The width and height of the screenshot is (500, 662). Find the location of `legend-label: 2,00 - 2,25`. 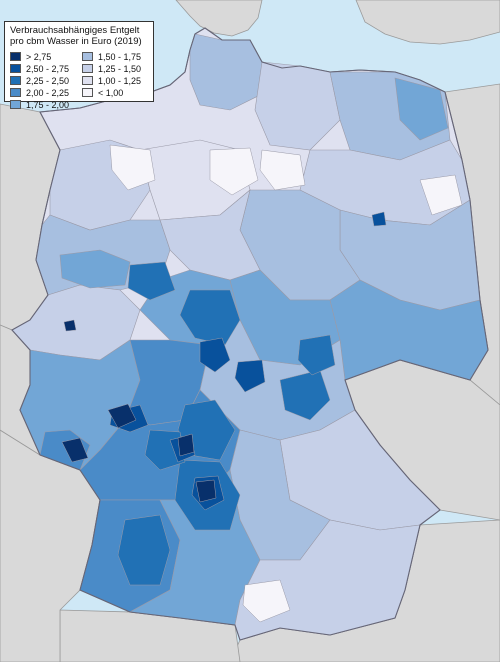

legend-label: 2,00 - 2,25 is located at coordinates (48, 92).